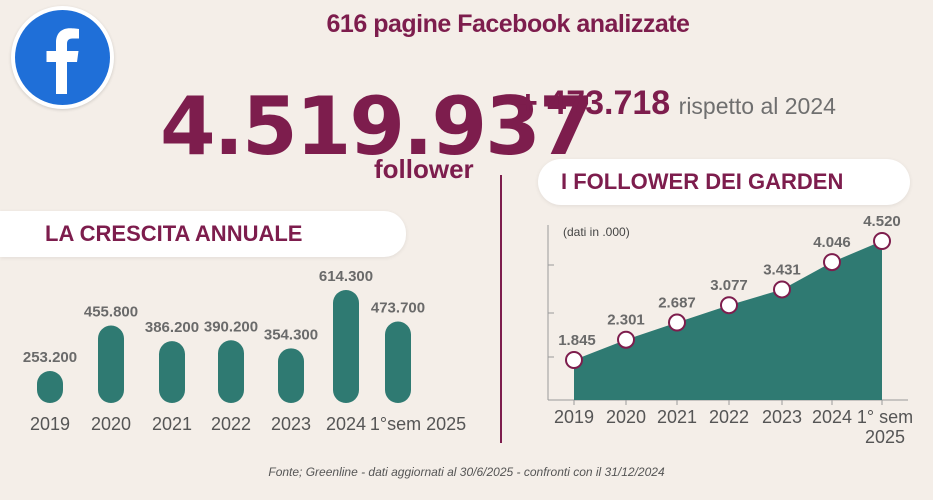  I want to click on annual-growth-title: LA CRESCITA ANNUALE, so click(174, 233).